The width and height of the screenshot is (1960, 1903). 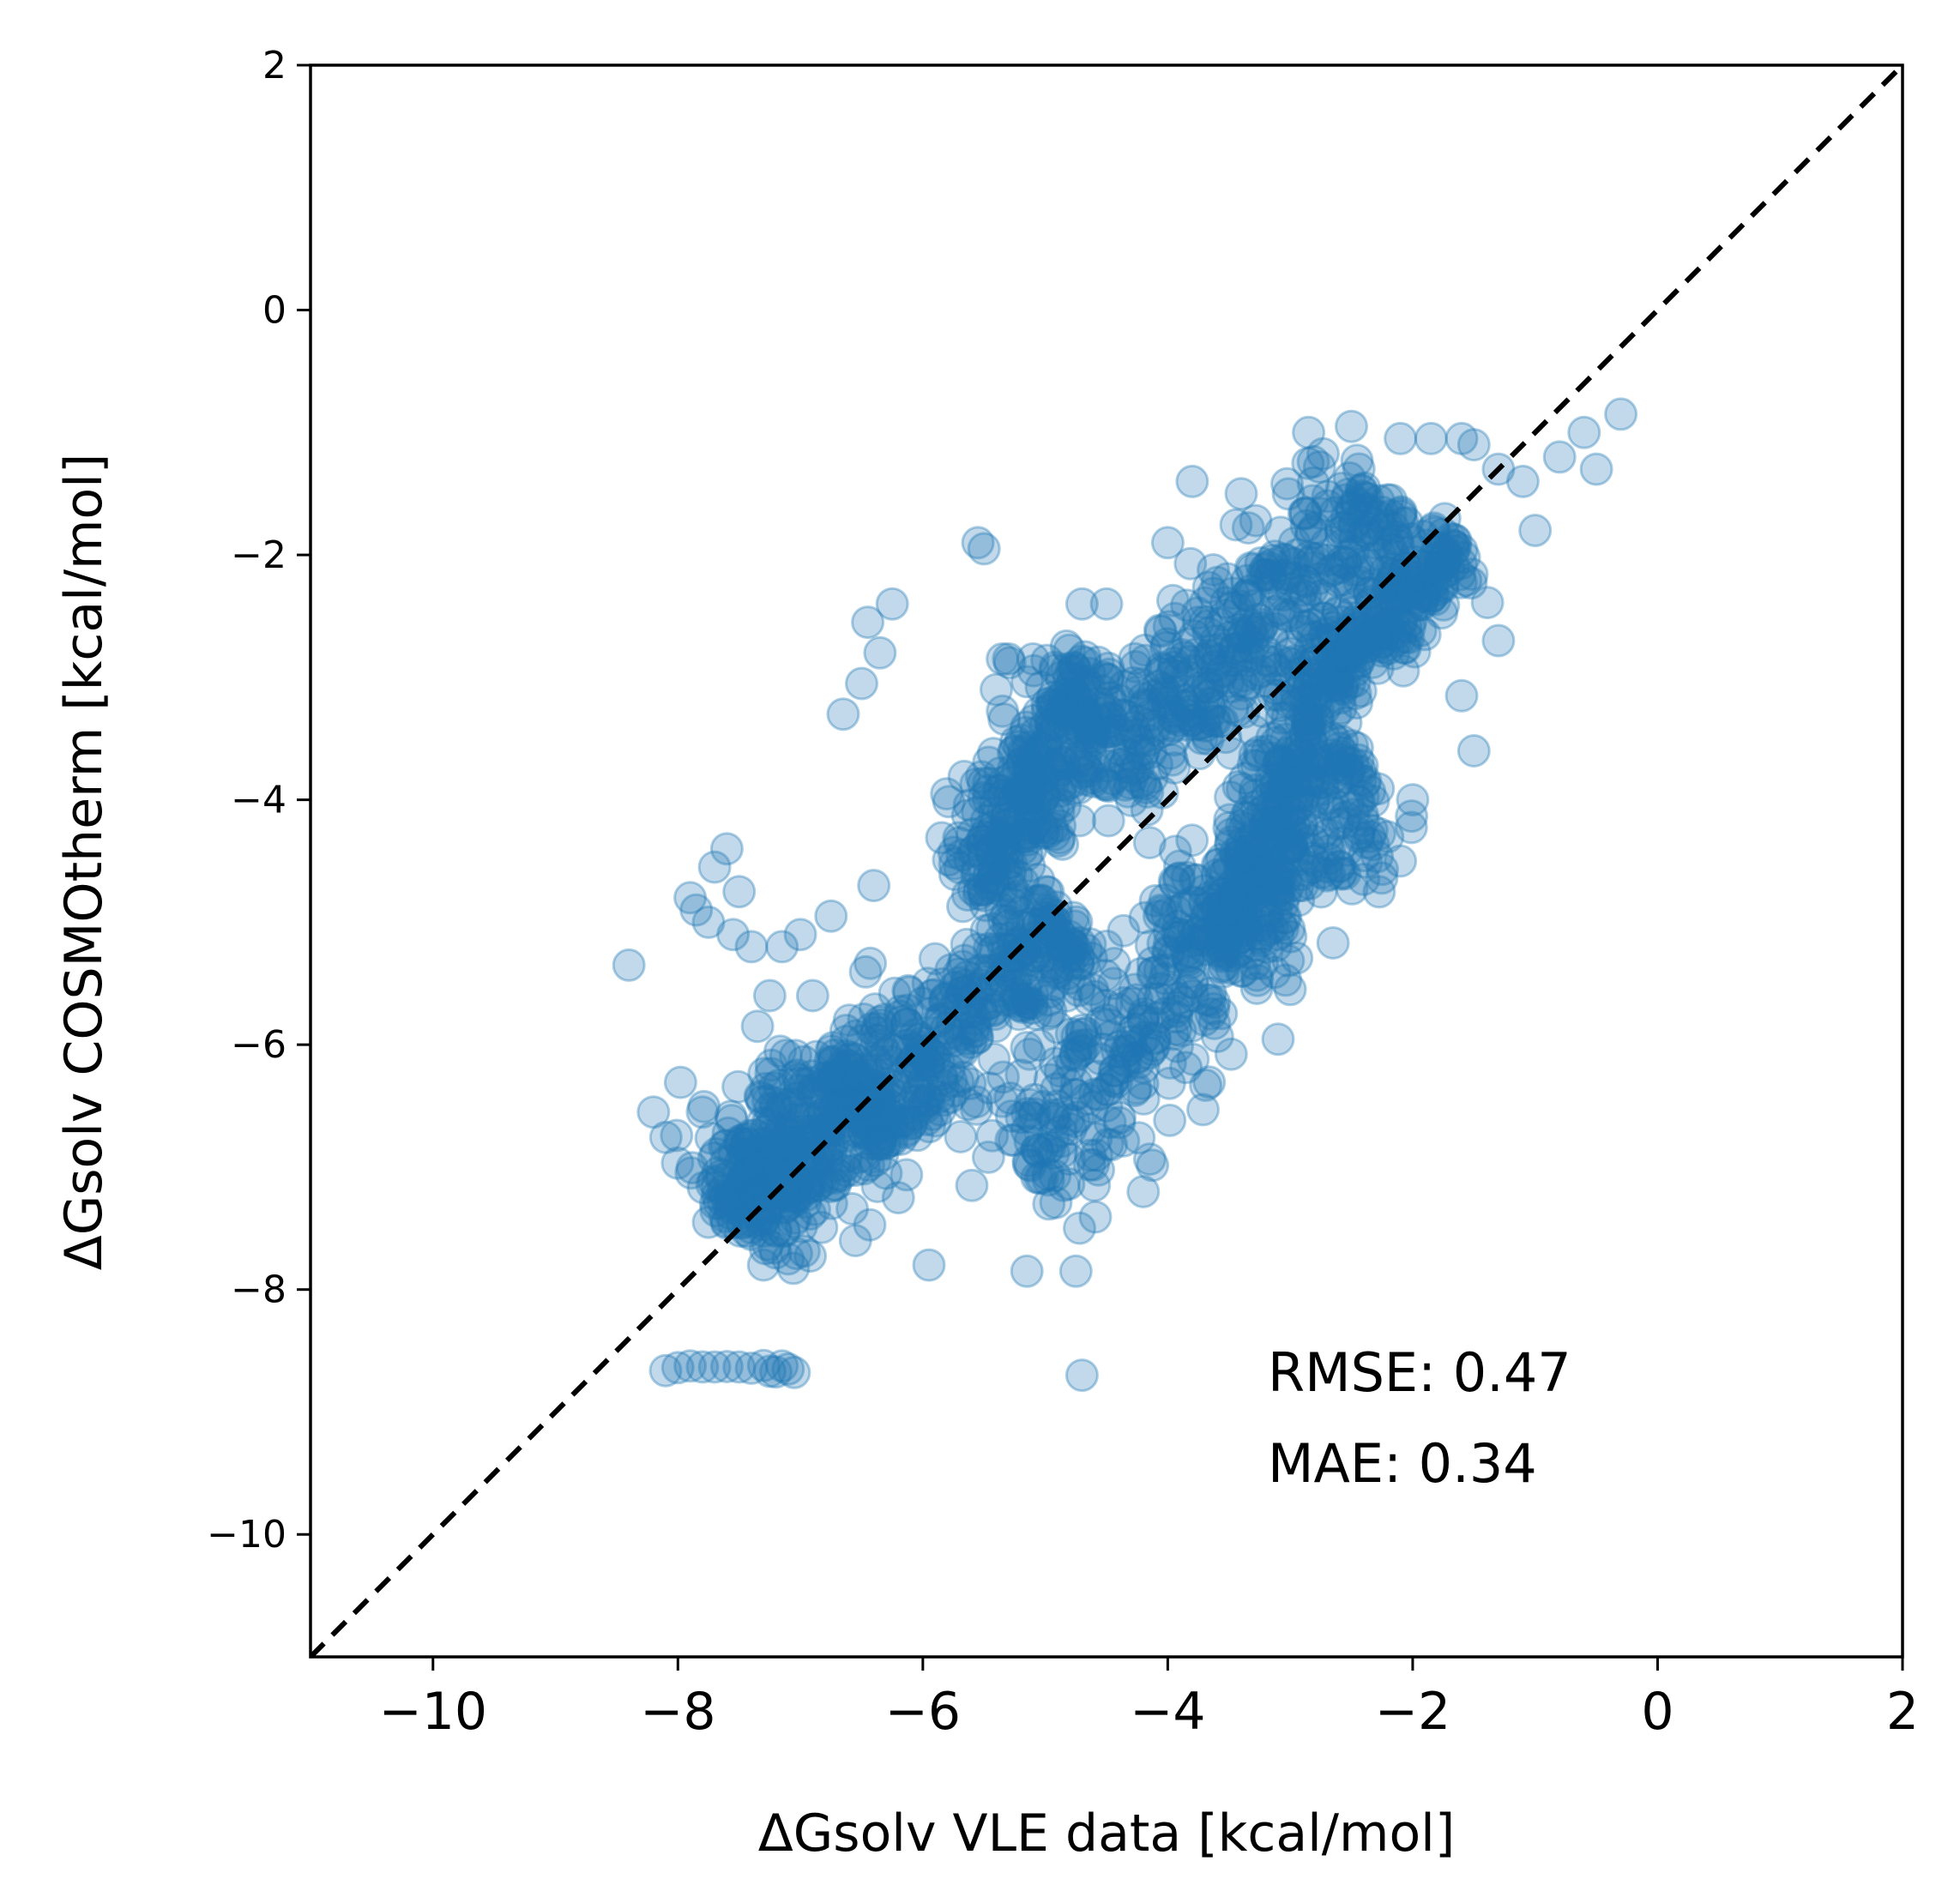 I want to click on x-tick-label: −4, so click(x=1168, y=1712).